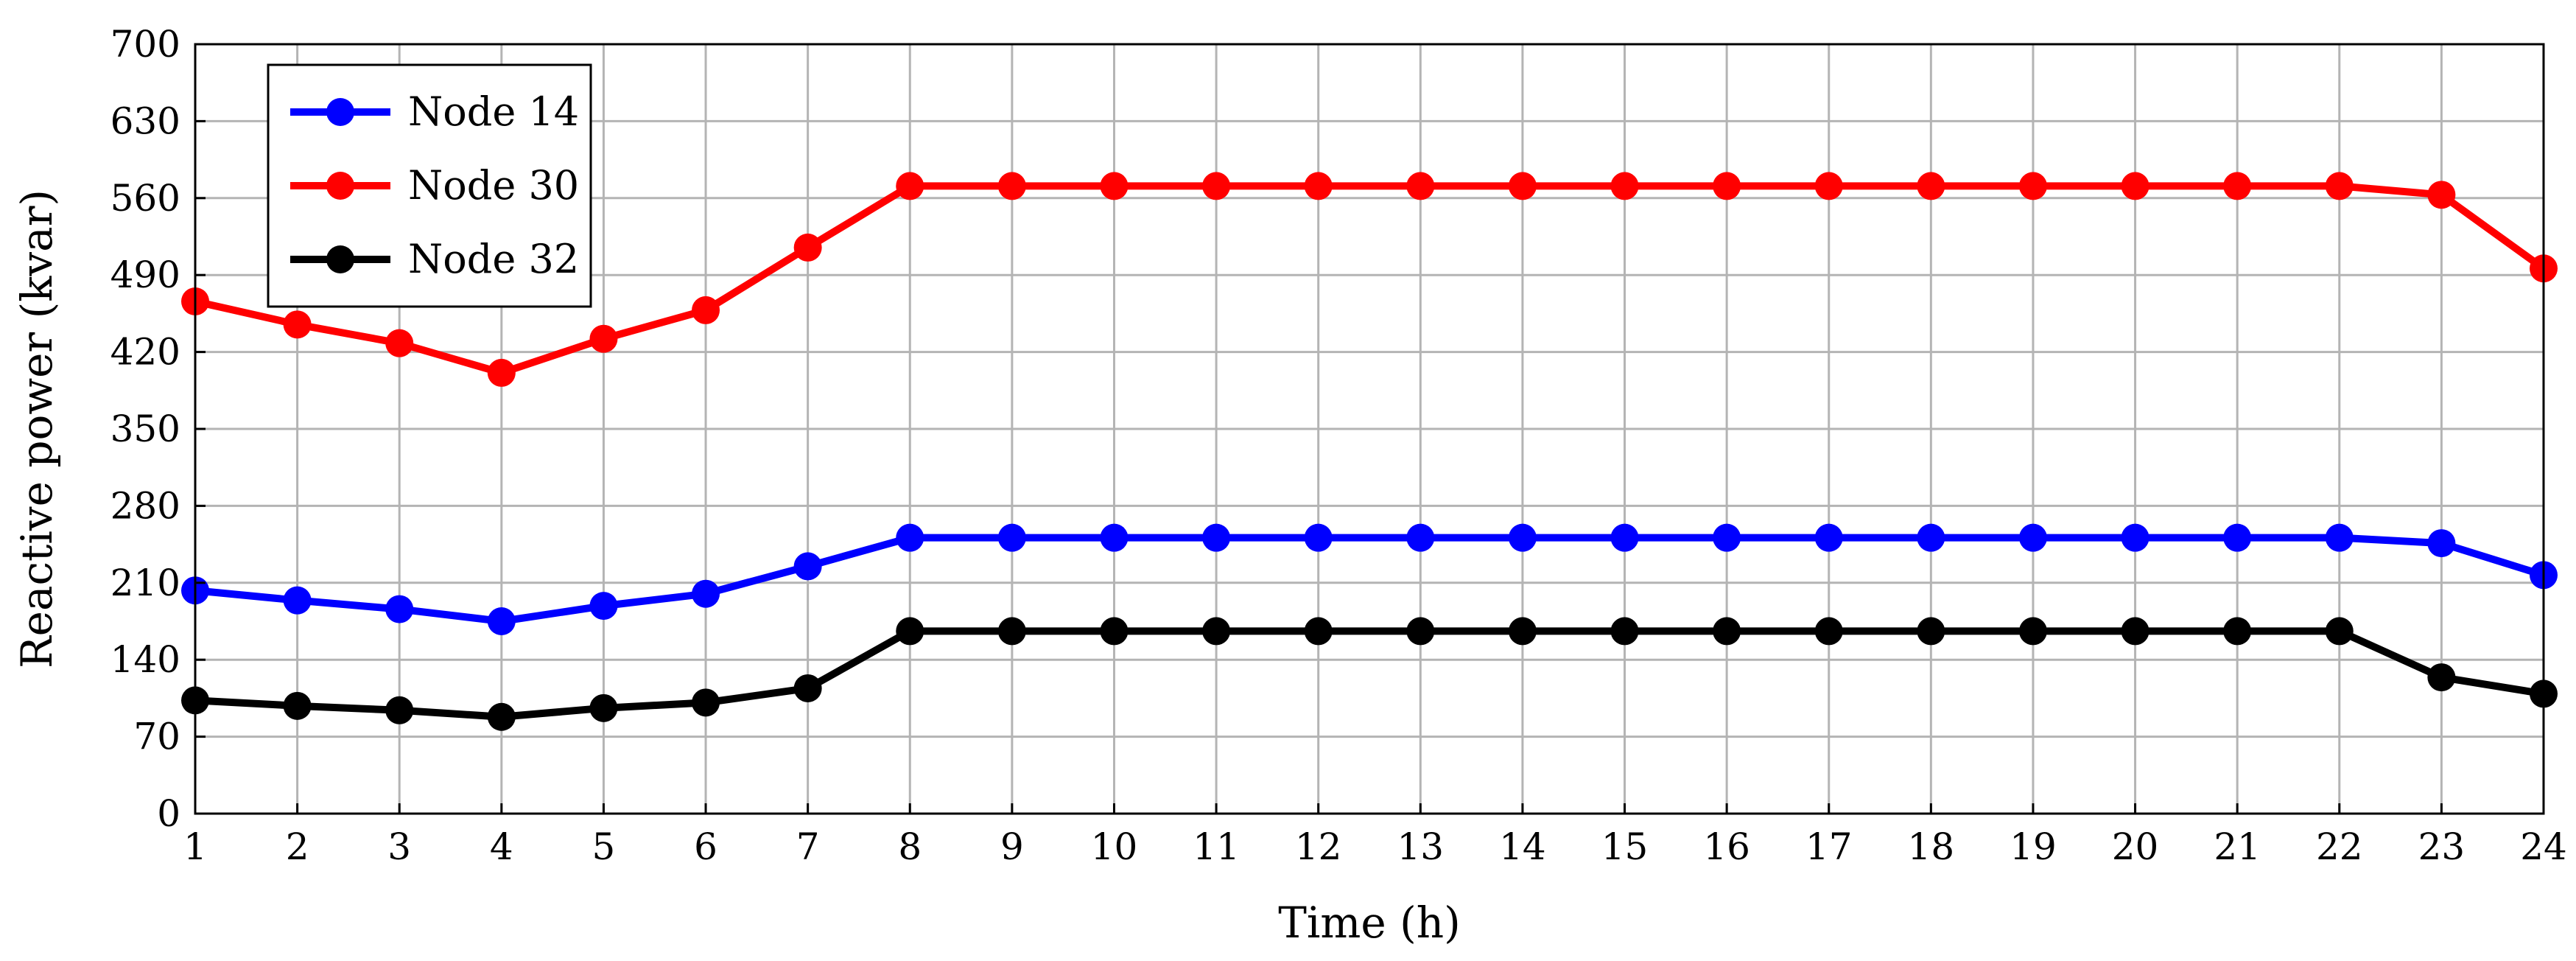  What do you see at coordinates (604, 846) in the screenshot?
I see `x-tick-label: 5` at bounding box center [604, 846].